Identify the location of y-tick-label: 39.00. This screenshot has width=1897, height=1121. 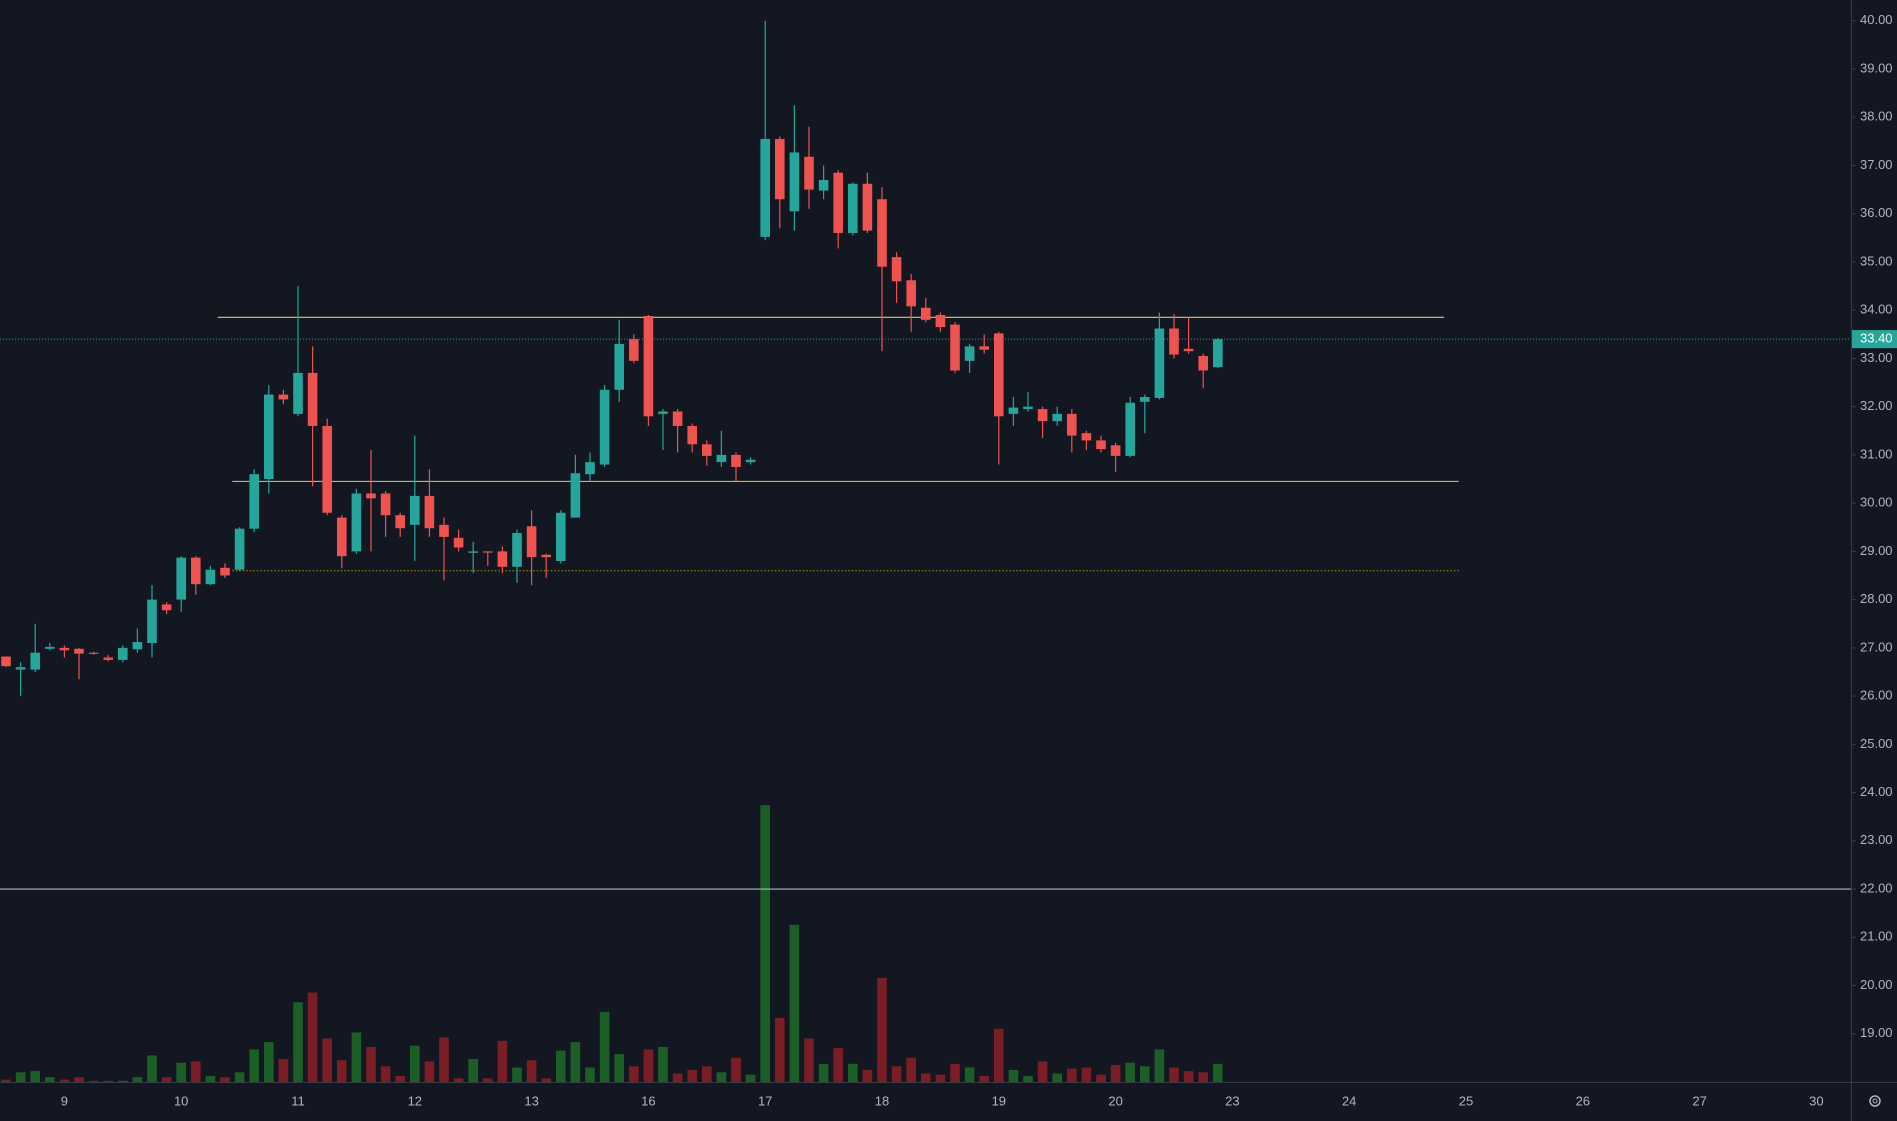
(1876, 67).